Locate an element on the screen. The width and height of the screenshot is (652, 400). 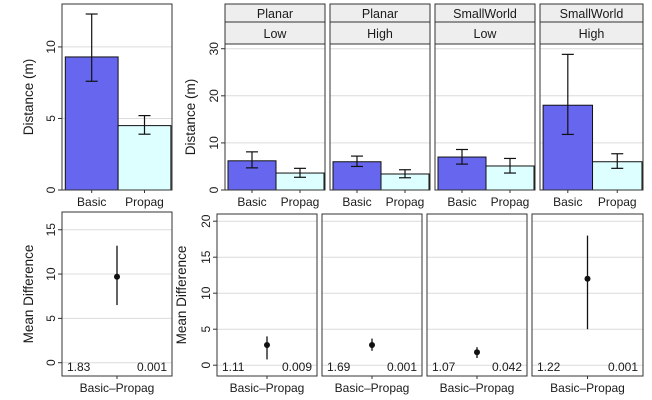
difference-facet-2: 1.69 0.001 Basic–Propag is located at coordinates (372, 304).